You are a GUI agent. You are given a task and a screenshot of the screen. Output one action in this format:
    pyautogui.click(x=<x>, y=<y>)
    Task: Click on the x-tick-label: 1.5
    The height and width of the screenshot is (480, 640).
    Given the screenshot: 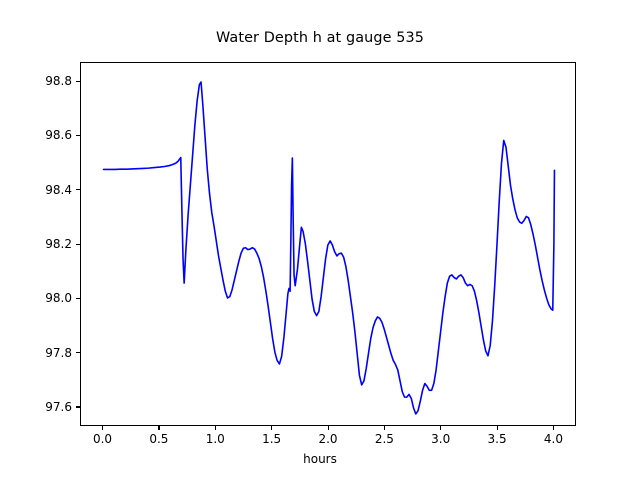 What is the action you would take?
    pyautogui.click(x=272, y=439)
    